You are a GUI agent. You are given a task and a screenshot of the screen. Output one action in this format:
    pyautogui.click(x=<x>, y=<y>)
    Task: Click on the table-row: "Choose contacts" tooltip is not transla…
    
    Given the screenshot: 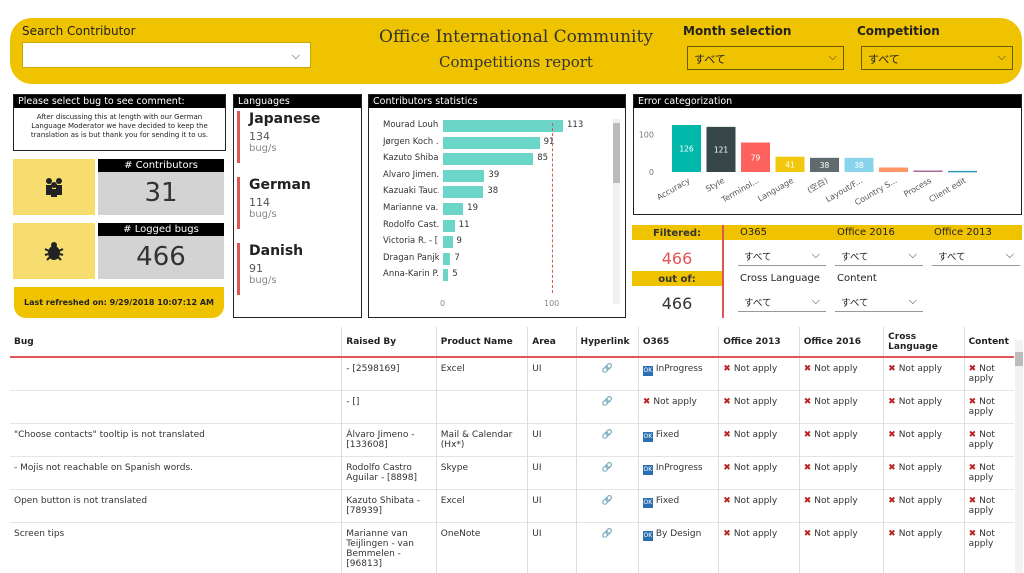 What is the action you would take?
    pyautogui.click(x=512, y=440)
    